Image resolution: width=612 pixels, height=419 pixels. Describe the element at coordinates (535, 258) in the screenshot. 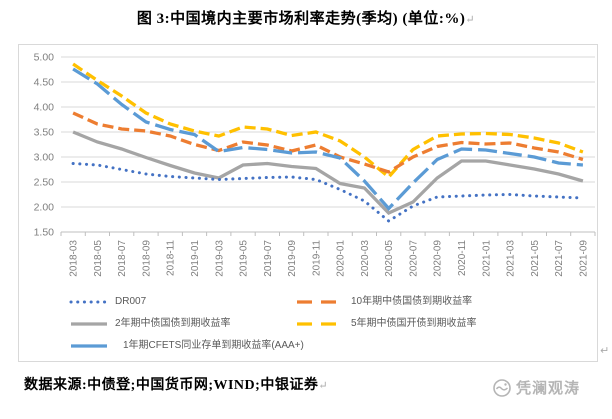

I see `x-axis-label: 2021-05` at that location.